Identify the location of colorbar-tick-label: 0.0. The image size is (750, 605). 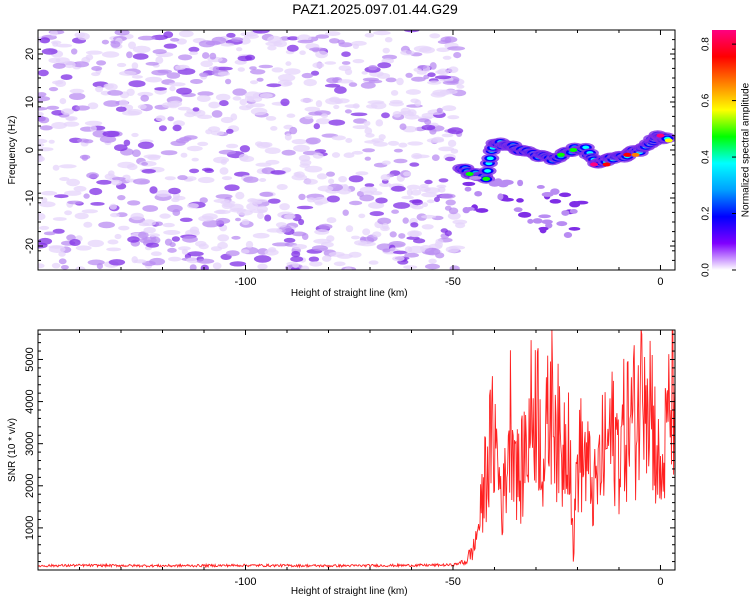
(706, 270).